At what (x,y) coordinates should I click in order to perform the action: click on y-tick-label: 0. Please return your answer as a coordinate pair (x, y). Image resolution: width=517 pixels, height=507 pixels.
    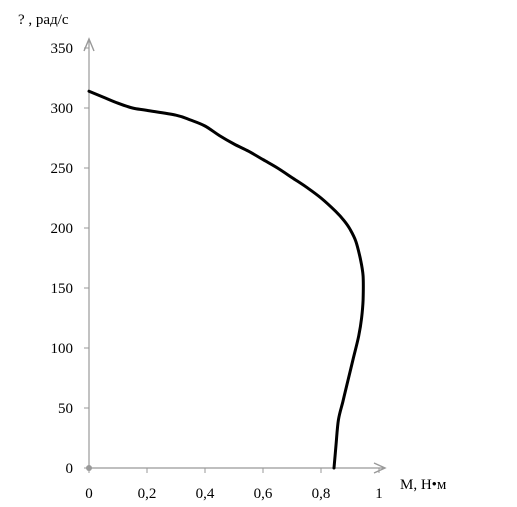
    Looking at the image, I should click on (70, 469).